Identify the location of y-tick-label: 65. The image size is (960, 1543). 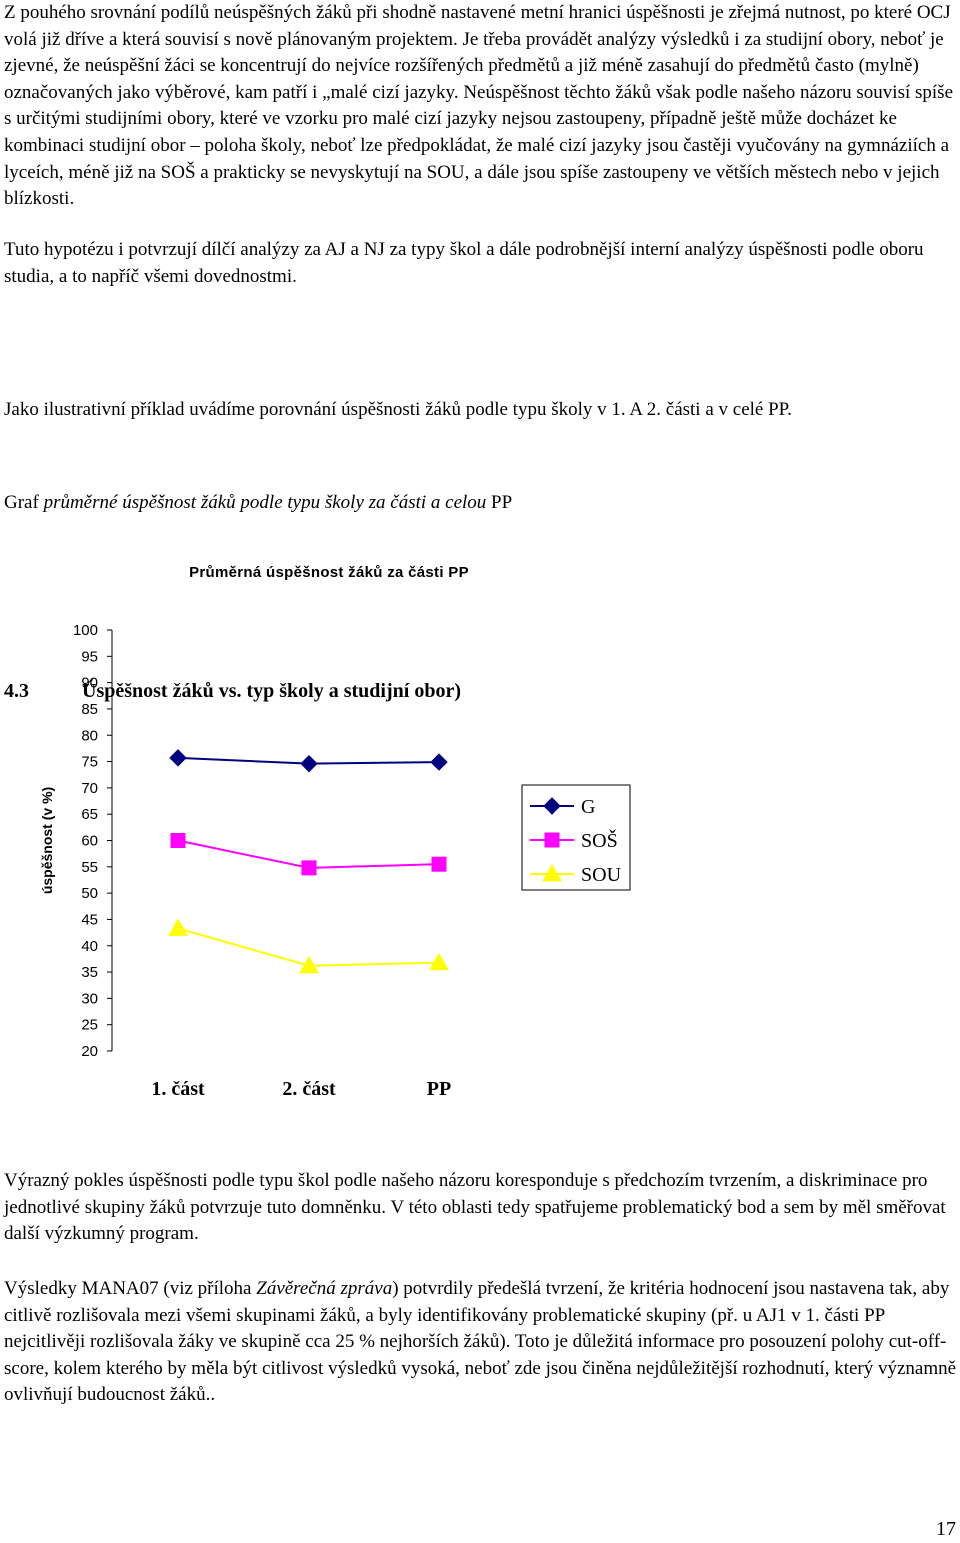
(89, 814).